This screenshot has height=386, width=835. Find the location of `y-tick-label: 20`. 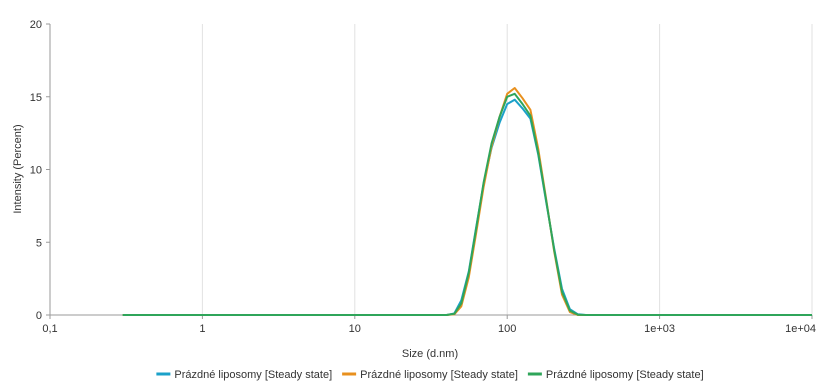

y-tick-label: 20 is located at coordinates (36, 25).